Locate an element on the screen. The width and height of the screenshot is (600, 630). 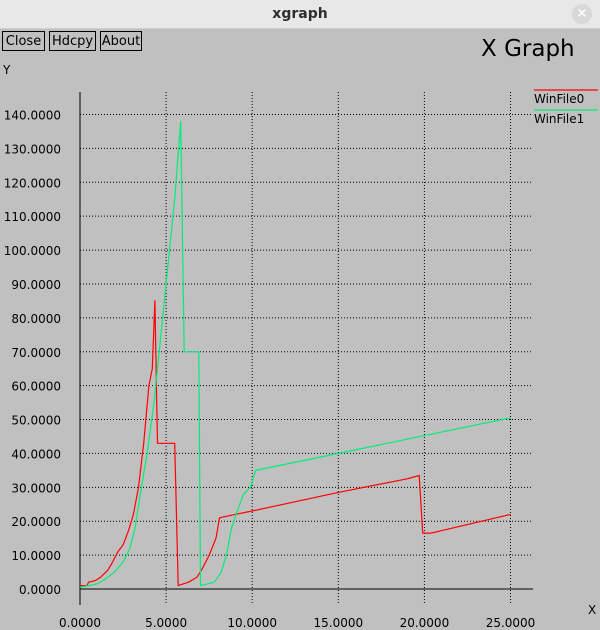
legend-label: WinFile0 is located at coordinates (559, 99).